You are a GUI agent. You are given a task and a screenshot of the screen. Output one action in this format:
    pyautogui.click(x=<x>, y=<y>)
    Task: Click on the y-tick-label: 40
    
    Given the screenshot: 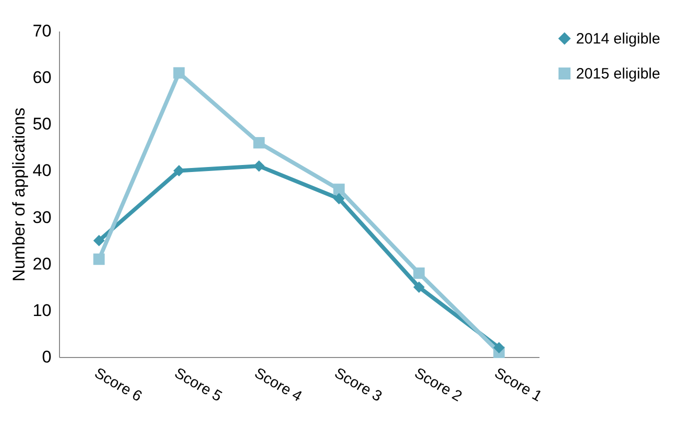 What is the action you would take?
    pyautogui.click(x=42, y=170)
    